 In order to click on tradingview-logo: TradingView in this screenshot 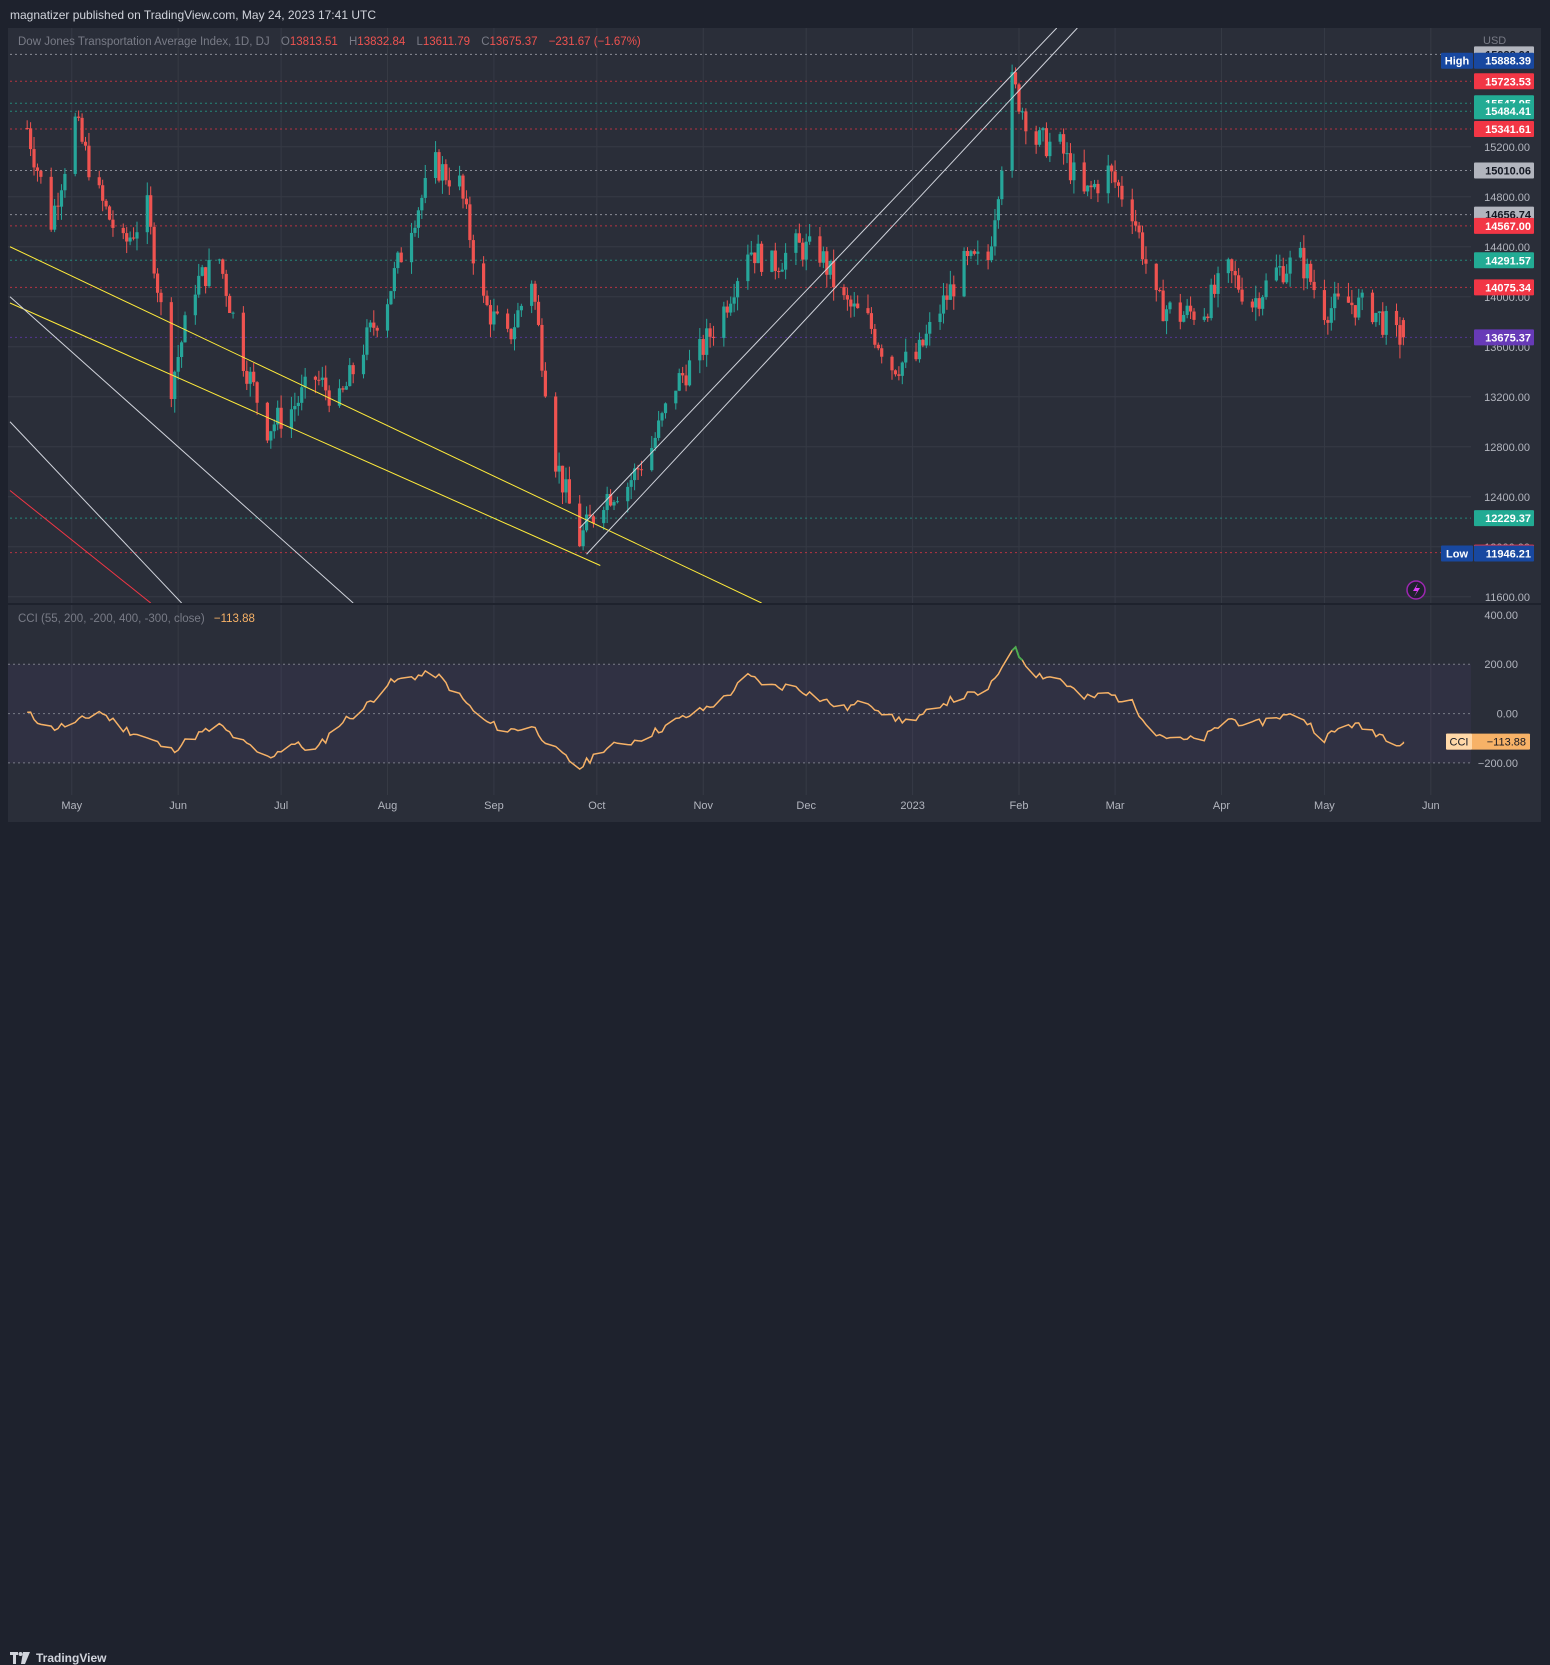, I will do `click(58, 1658)`.